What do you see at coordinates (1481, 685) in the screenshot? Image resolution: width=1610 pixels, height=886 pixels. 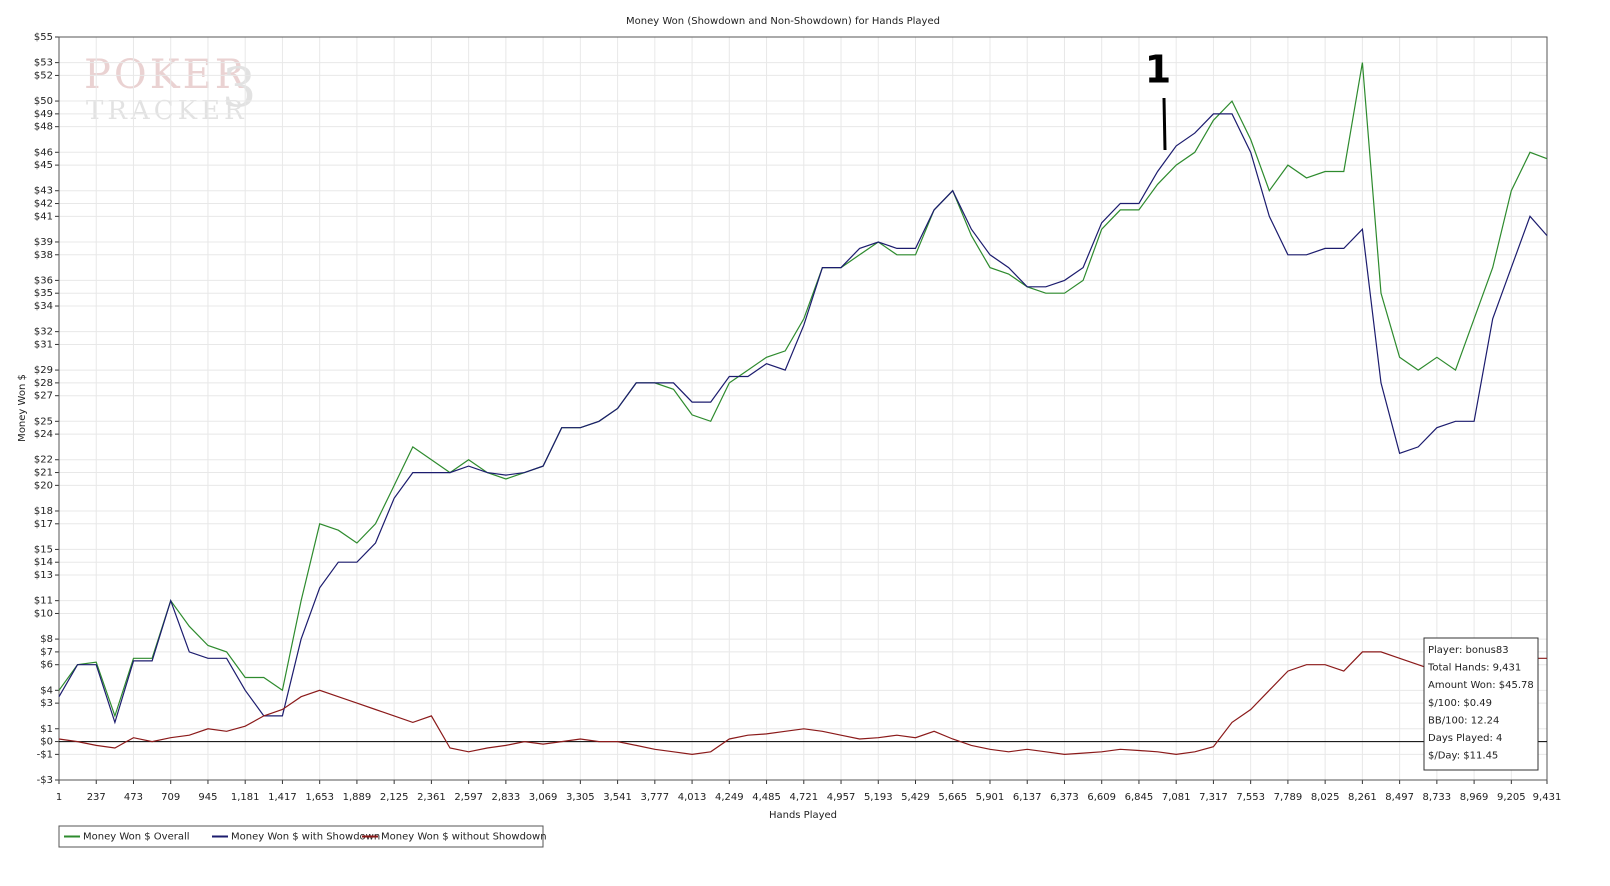 I see `info-line: Amount Won: $45.78` at bounding box center [1481, 685].